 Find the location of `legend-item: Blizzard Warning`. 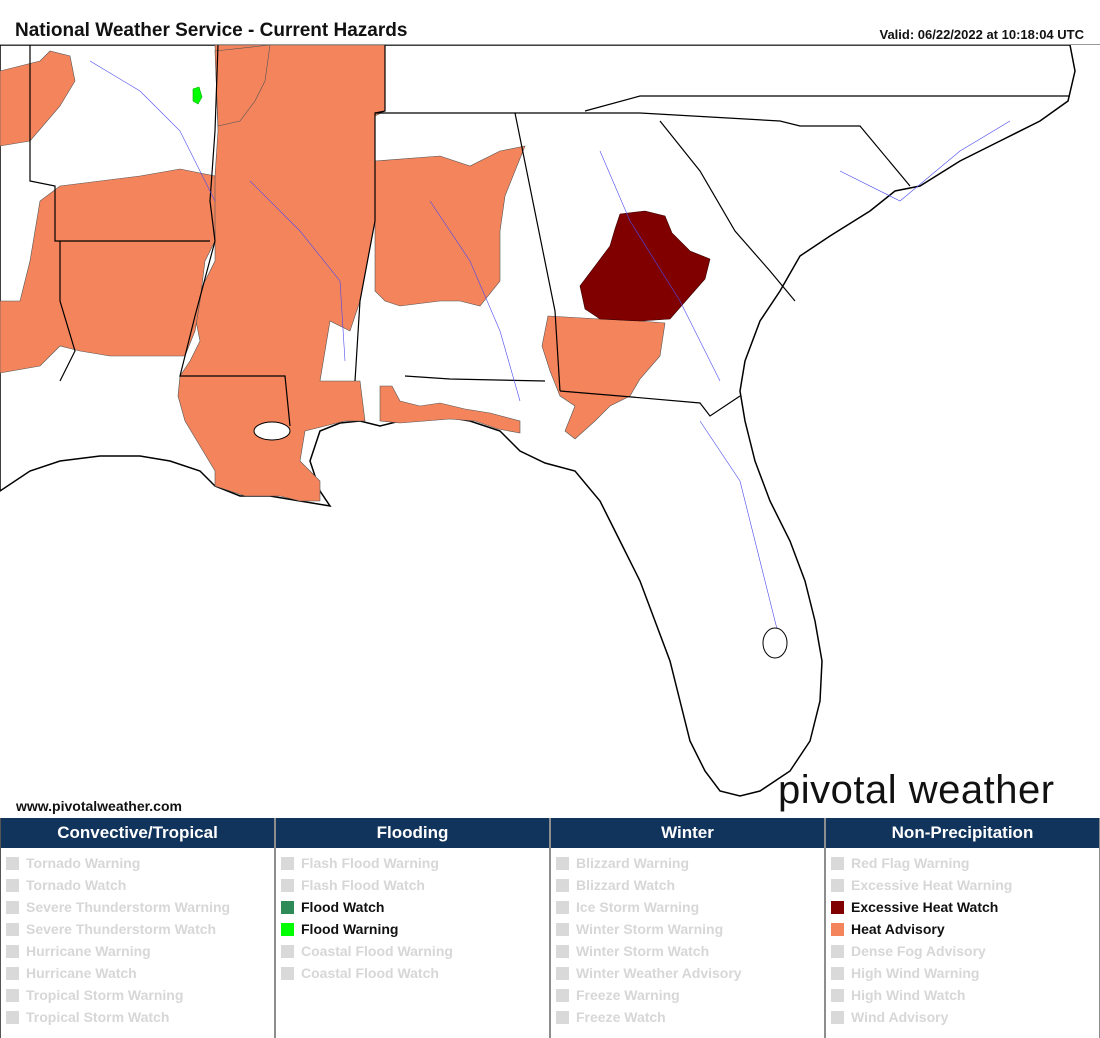

legend-item: Blizzard Warning is located at coordinates (690, 863).